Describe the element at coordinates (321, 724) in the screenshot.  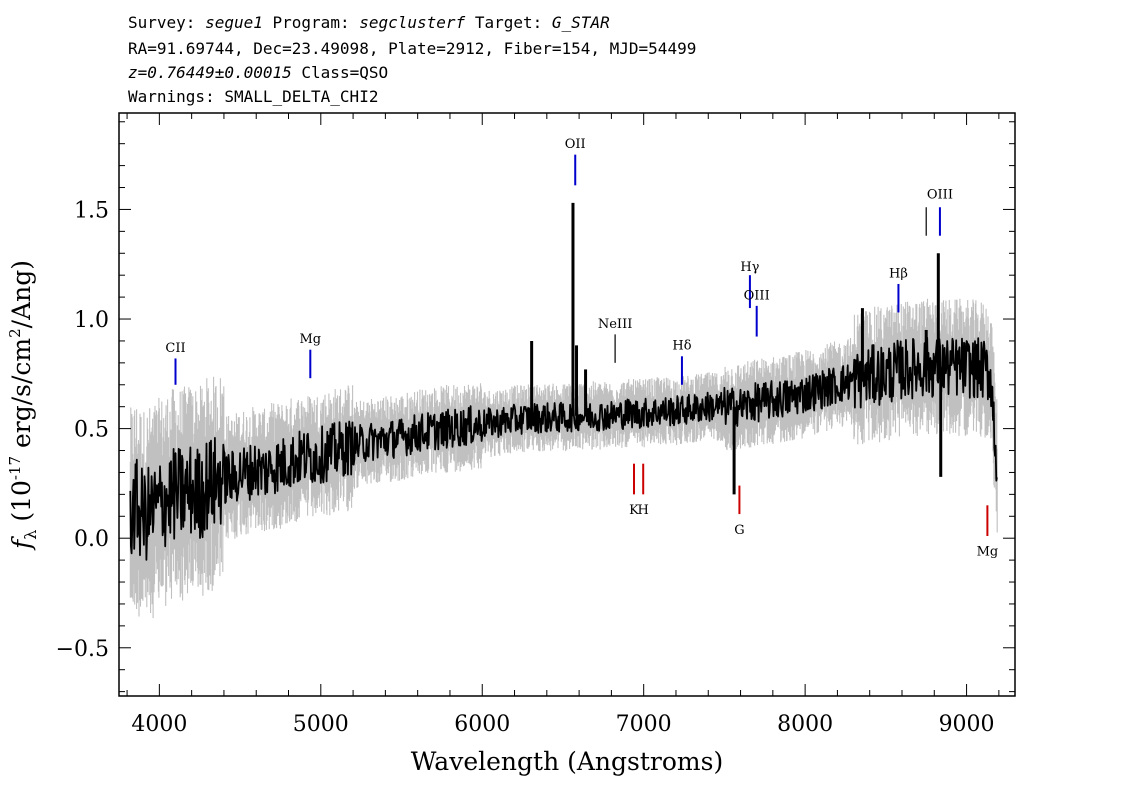
I see `x-tick-label: 5000` at that location.